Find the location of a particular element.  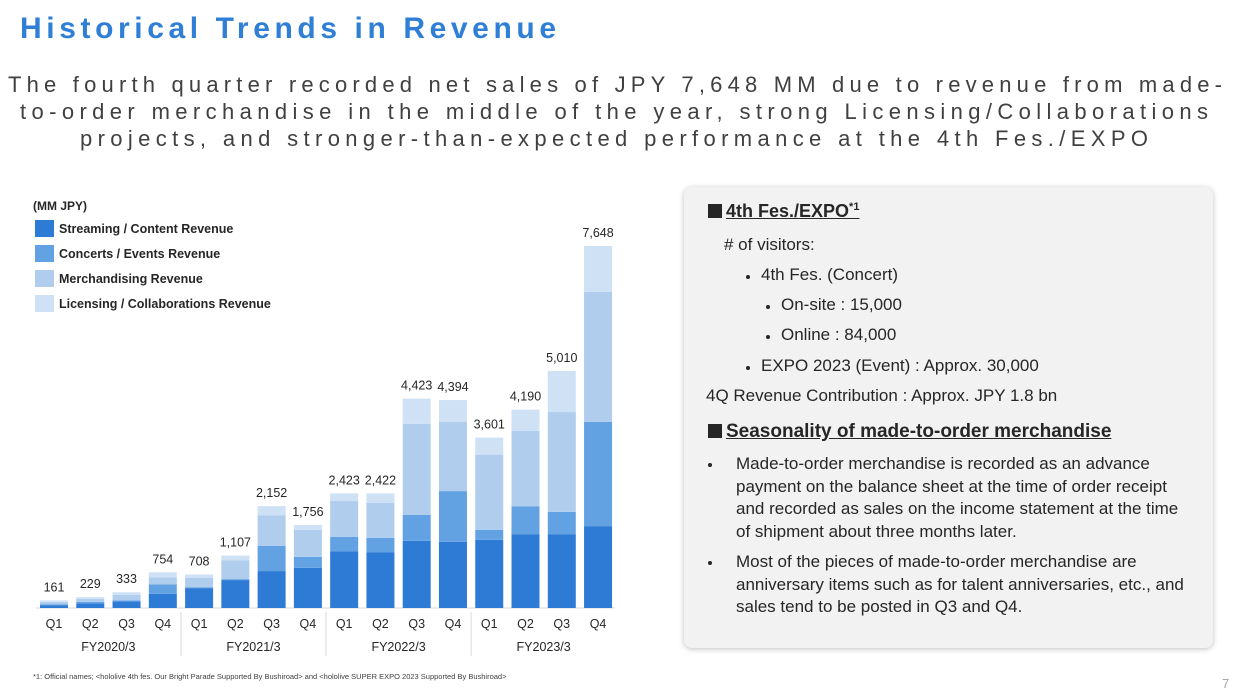

note: *1 is located at coordinates (854, 207).